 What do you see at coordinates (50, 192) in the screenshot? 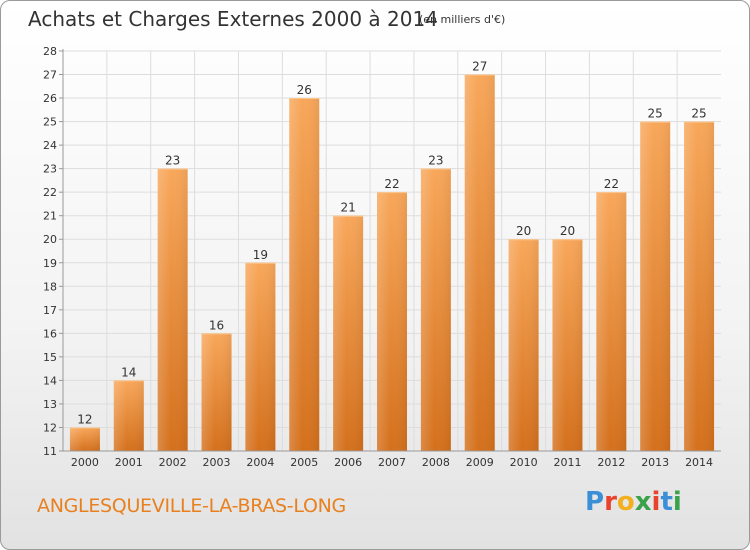
I see `y-tick-label: 22` at bounding box center [50, 192].